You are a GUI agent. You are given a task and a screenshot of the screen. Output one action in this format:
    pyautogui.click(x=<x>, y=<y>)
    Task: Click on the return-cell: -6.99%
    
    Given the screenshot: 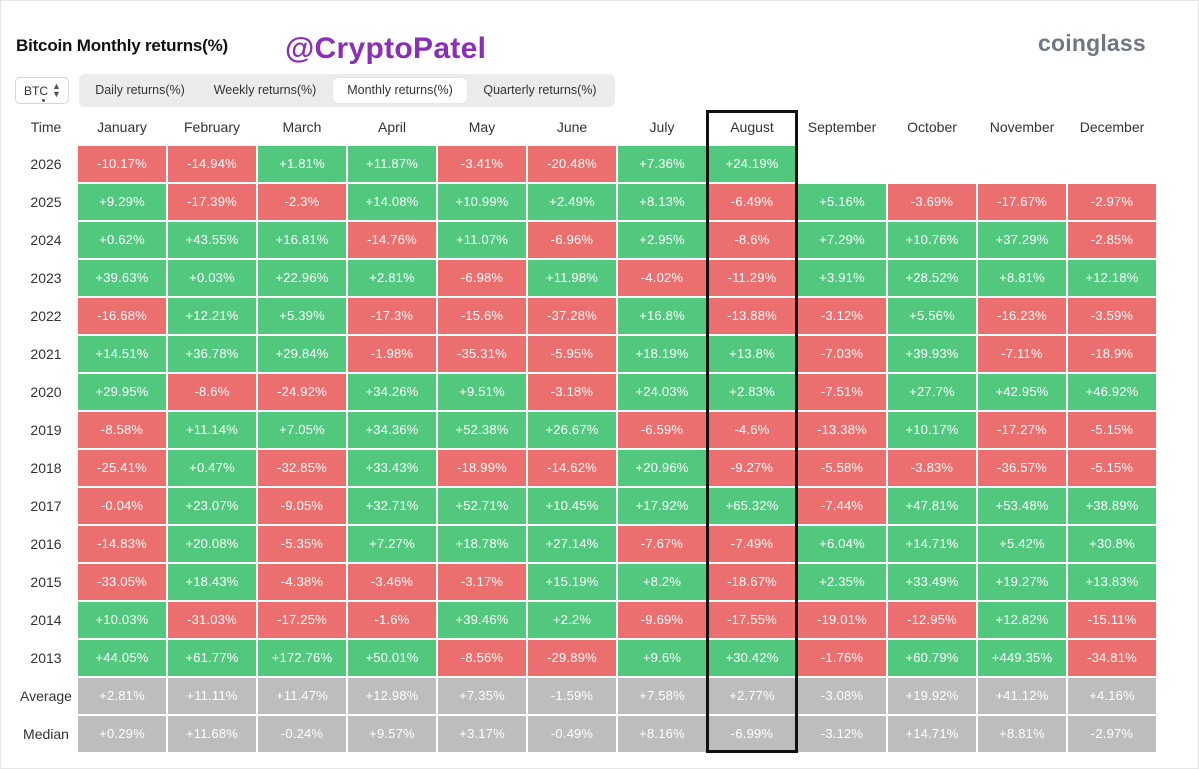 What is the action you would take?
    pyautogui.click(x=752, y=734)
    